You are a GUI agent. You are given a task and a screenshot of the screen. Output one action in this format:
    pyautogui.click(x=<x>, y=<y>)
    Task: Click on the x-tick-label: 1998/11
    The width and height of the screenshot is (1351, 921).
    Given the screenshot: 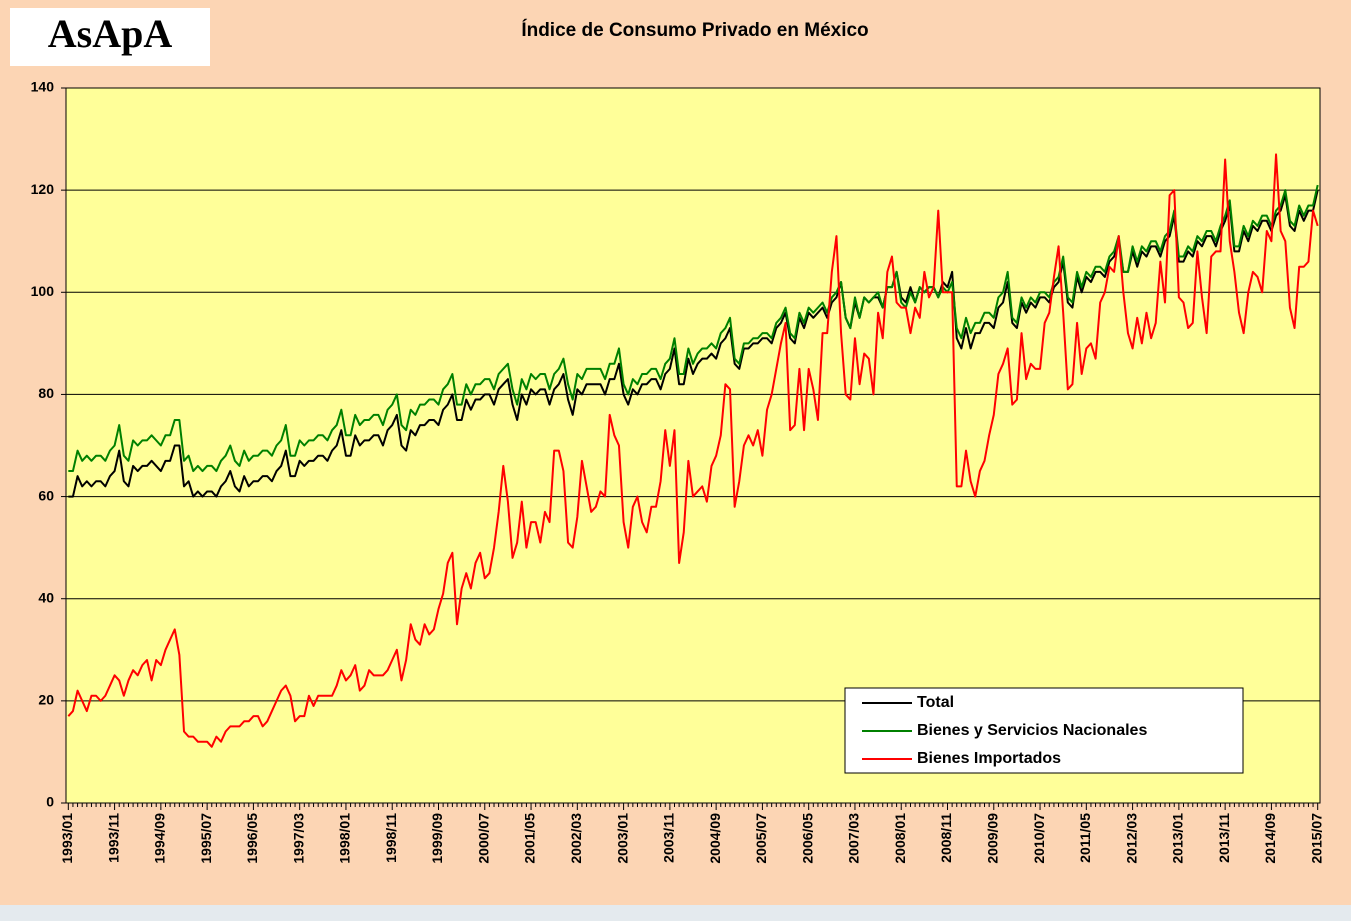 What is the action you would take?
    pyautogui.click(x=391, y=838)
    